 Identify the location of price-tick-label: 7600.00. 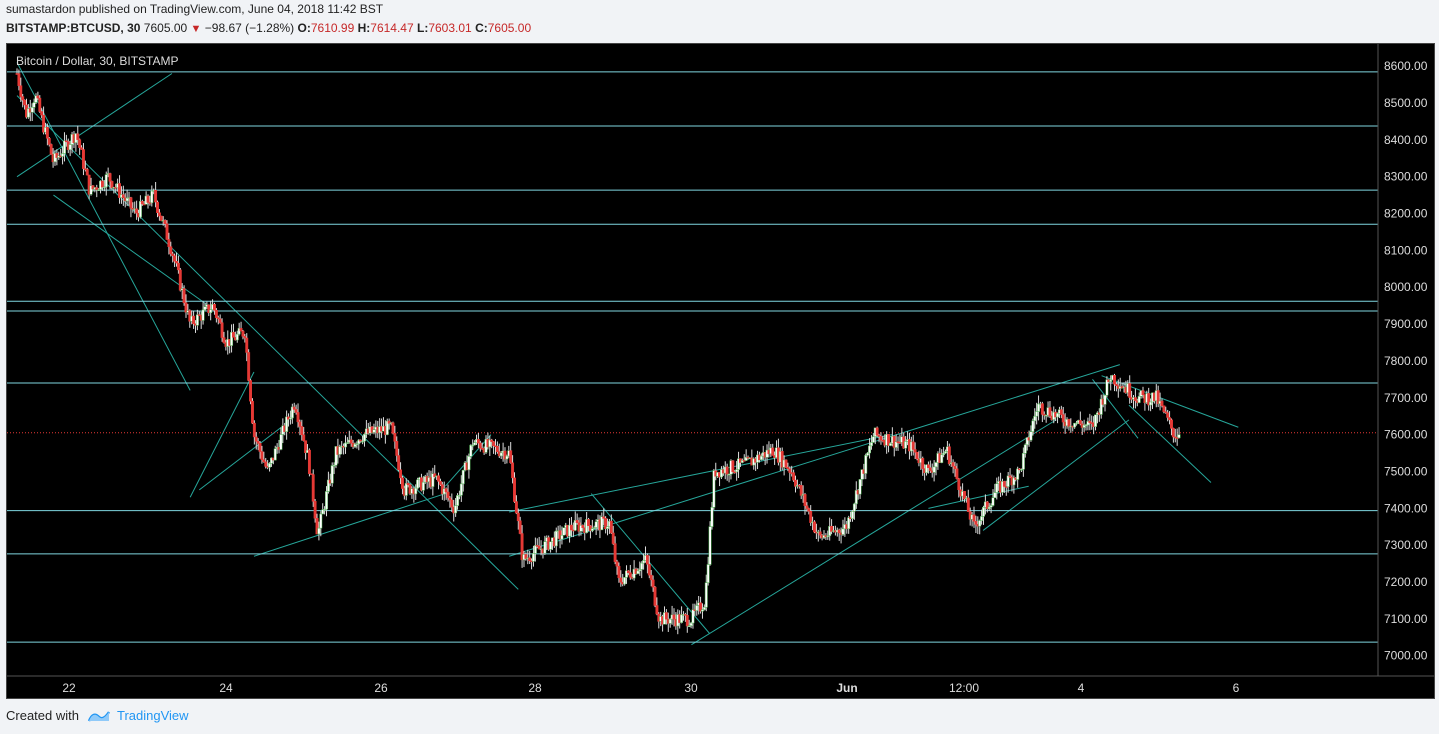
(1406, 435).